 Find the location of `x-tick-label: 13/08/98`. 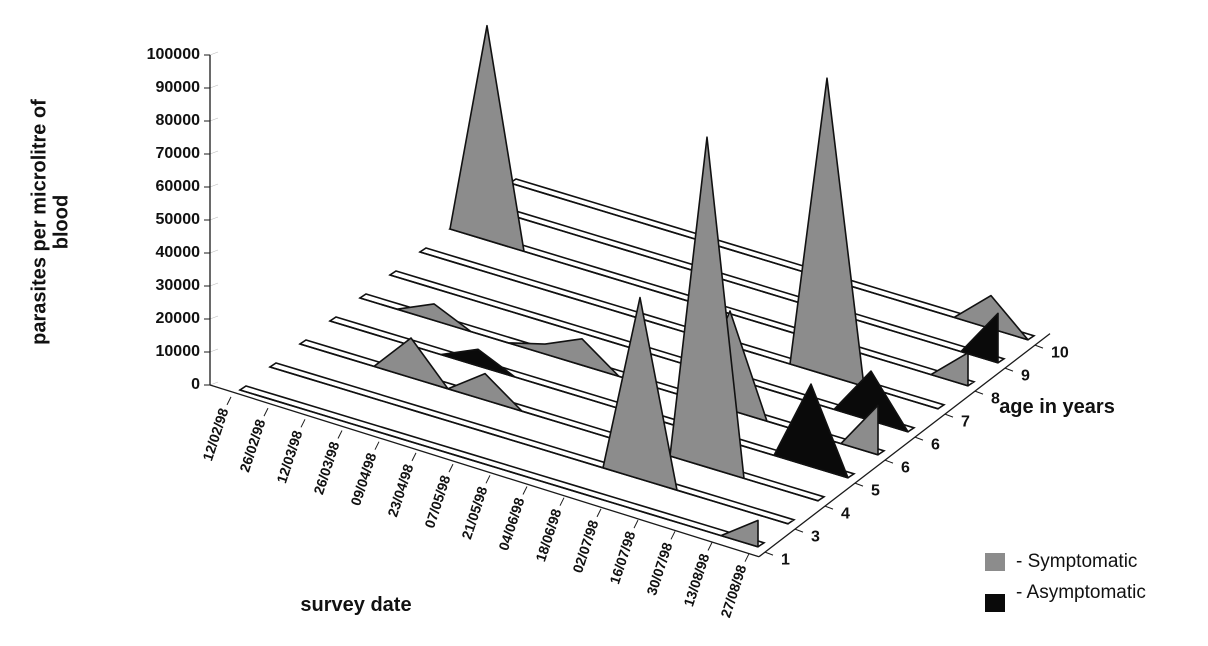

x-tick-label: 13/08/98 is located at coordinates (696, 579).